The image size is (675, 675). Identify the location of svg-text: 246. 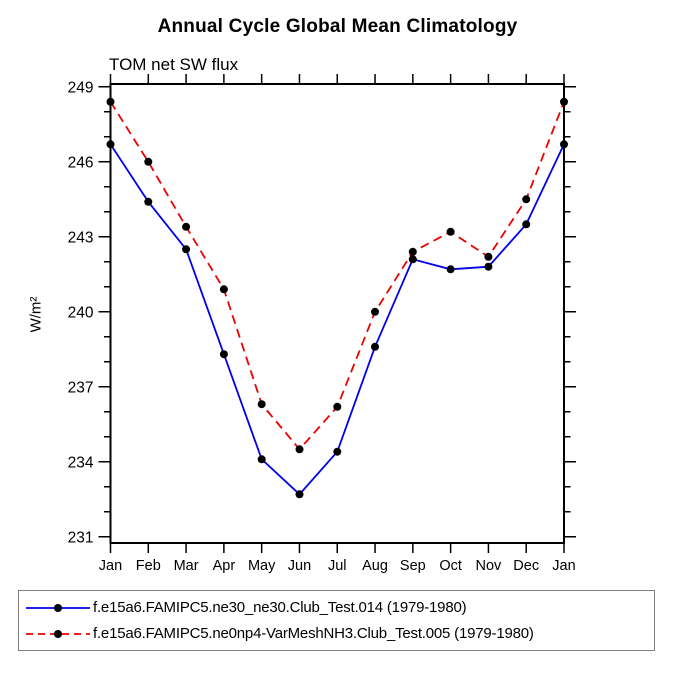
(81, 162).